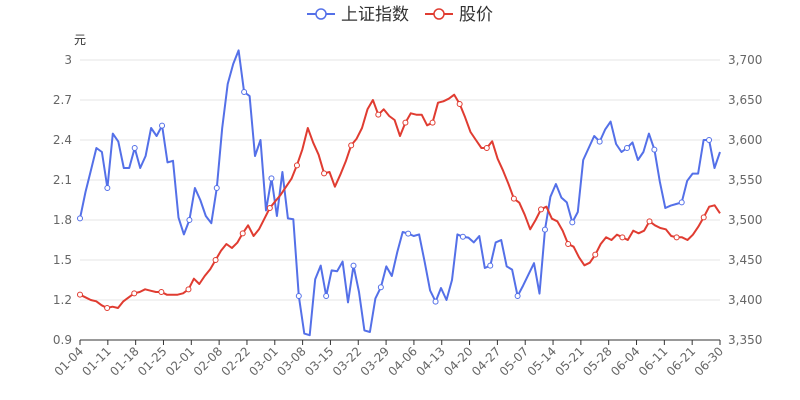  I want to click on x-tick-label: 06-04, so click(625, 361).